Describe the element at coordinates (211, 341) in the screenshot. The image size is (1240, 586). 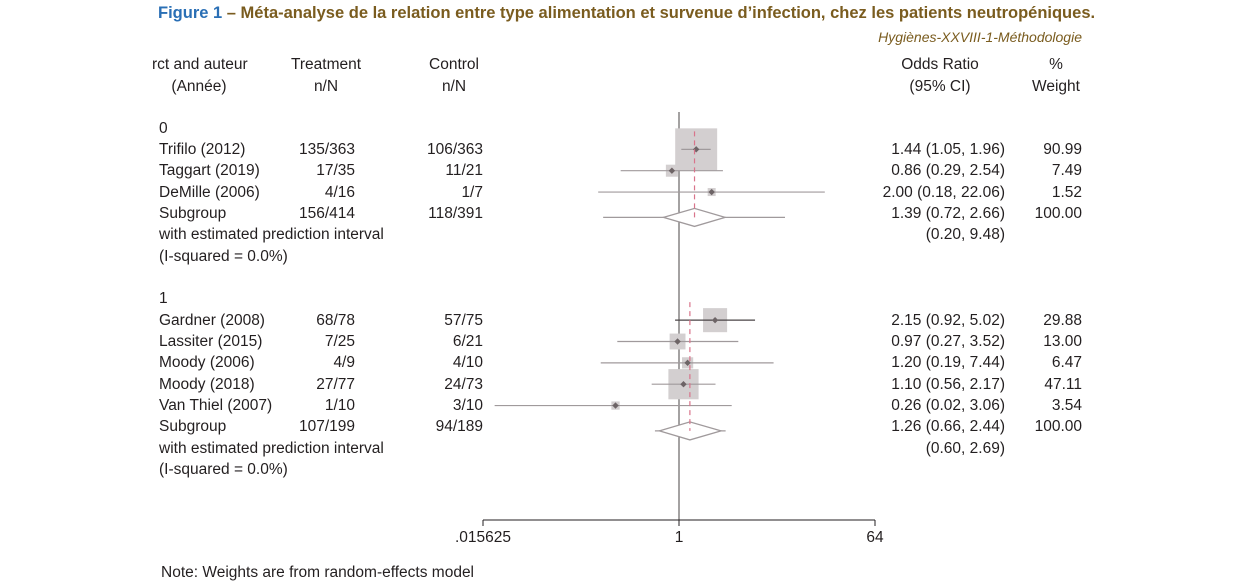
I see `study-name: Lassiter (2015)` at that location.